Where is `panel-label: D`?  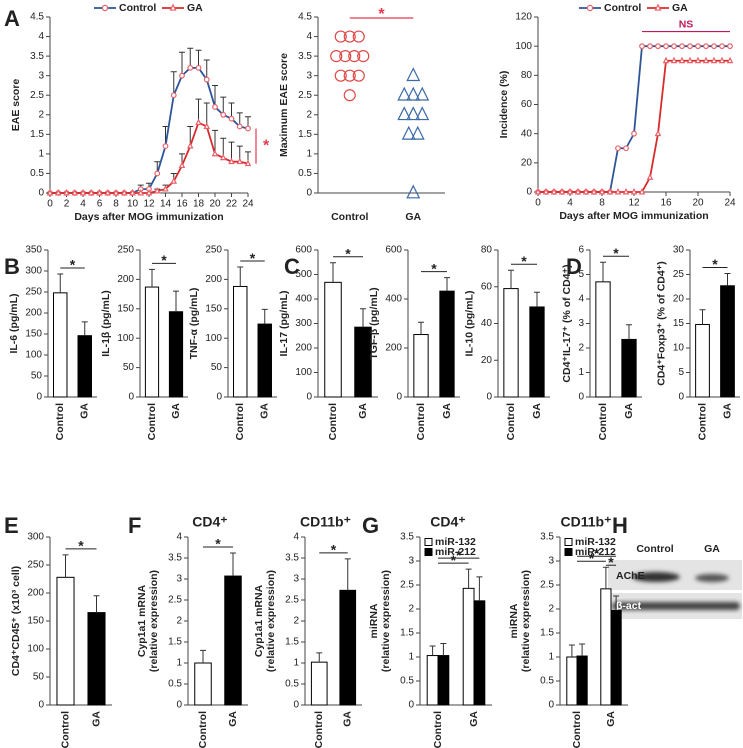 panel-label: D is located at coordinates (574, 266).